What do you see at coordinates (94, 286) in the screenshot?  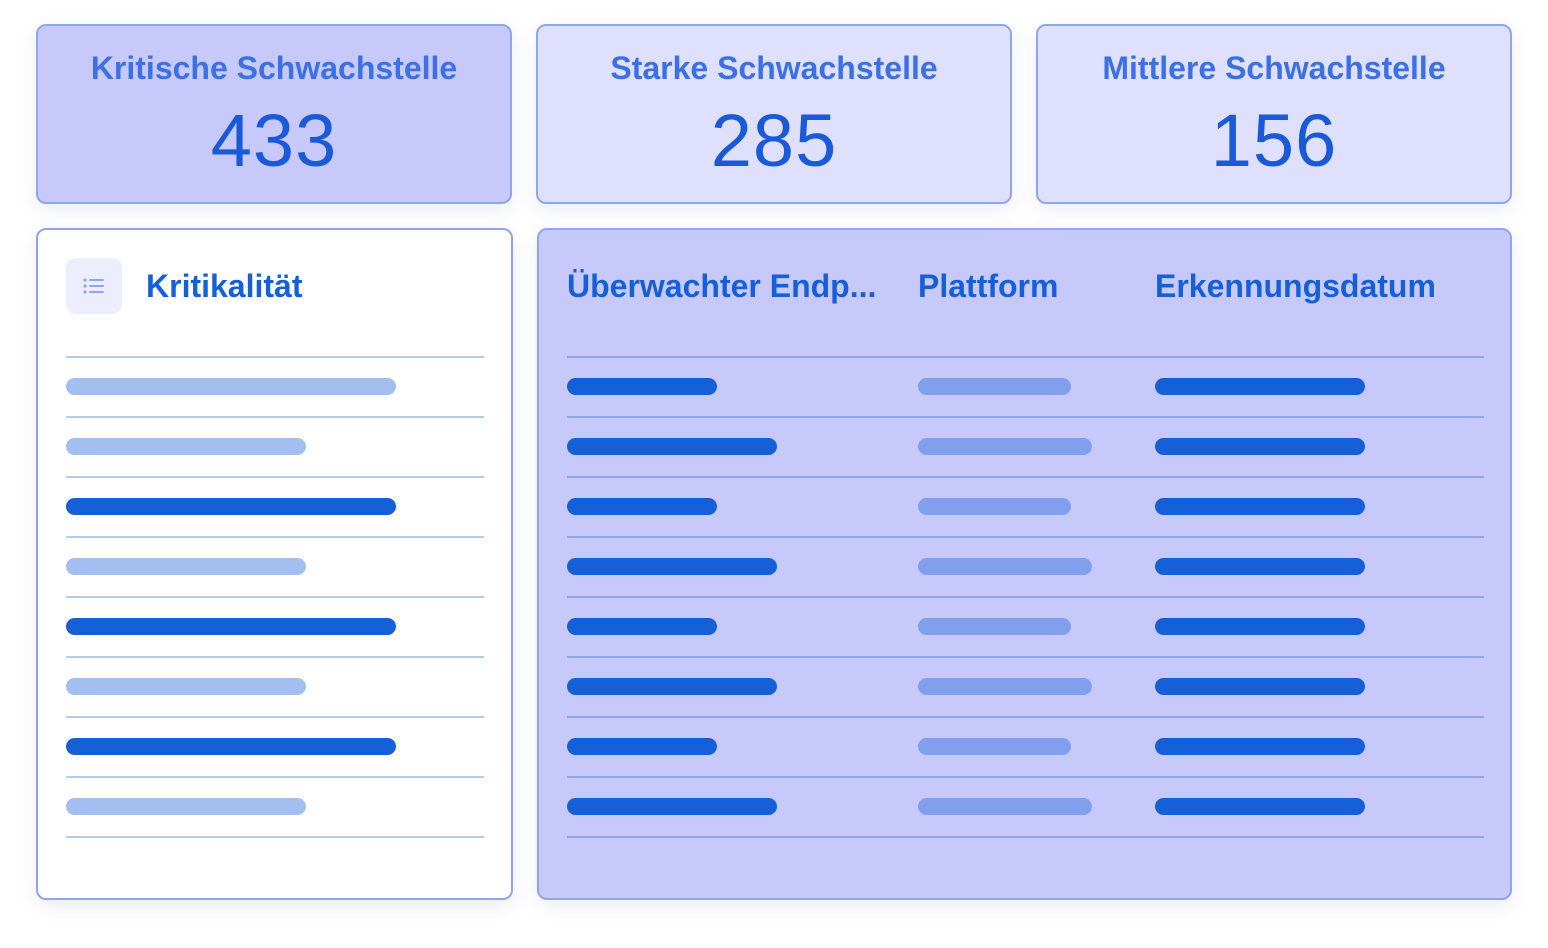 I see `list-icon` at bounding box center [94, 286].